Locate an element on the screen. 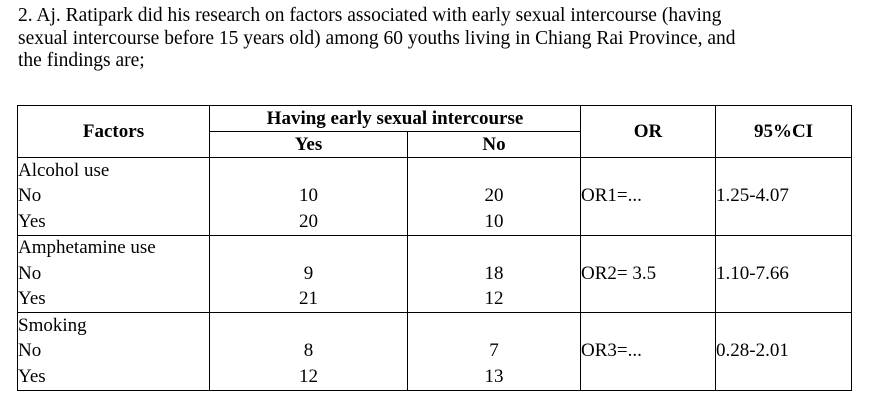  cell-ci: 1.10-7.66 is located at coordinates (783, 274).